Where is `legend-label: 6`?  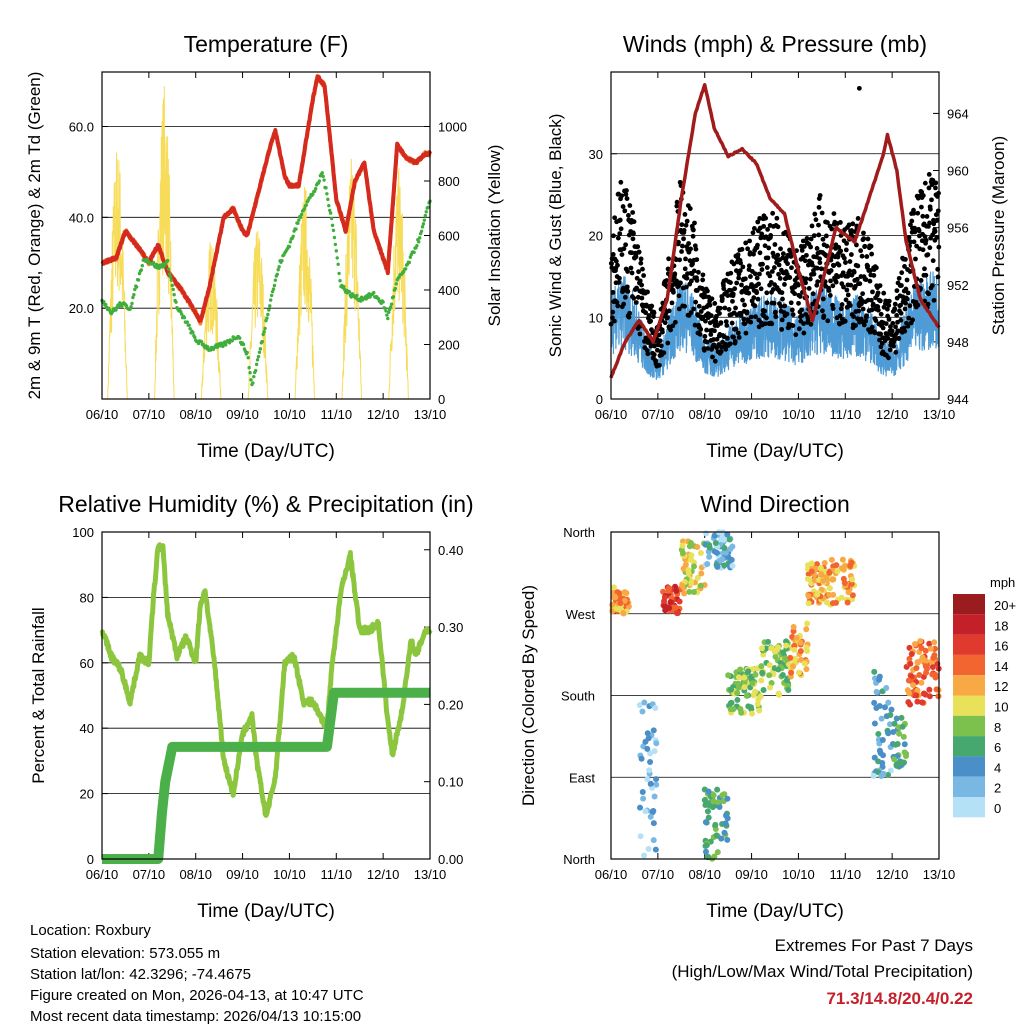 legend-label: 6 is located at coordinates (997, 747).